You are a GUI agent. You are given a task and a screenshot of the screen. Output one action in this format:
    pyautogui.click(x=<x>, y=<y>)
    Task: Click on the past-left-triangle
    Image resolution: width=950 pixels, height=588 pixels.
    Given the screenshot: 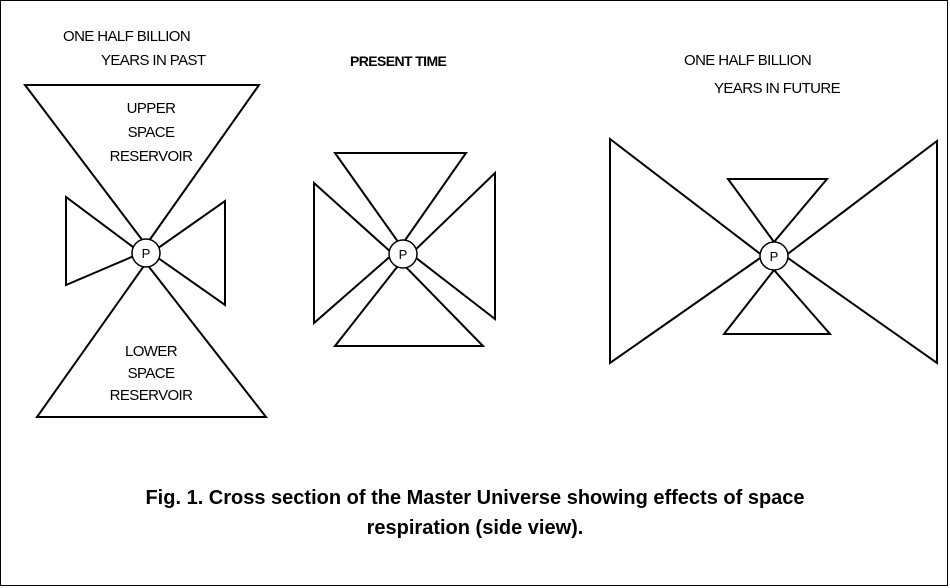 What is the action you would take?
    pyautogui.click(x=104, y=241)
    